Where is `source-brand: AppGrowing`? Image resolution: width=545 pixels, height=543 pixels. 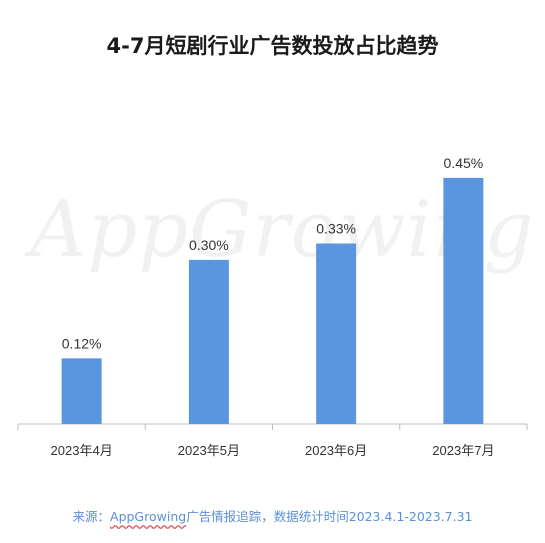
source-brand: AppGrowing is located at coordinates (148, 516).